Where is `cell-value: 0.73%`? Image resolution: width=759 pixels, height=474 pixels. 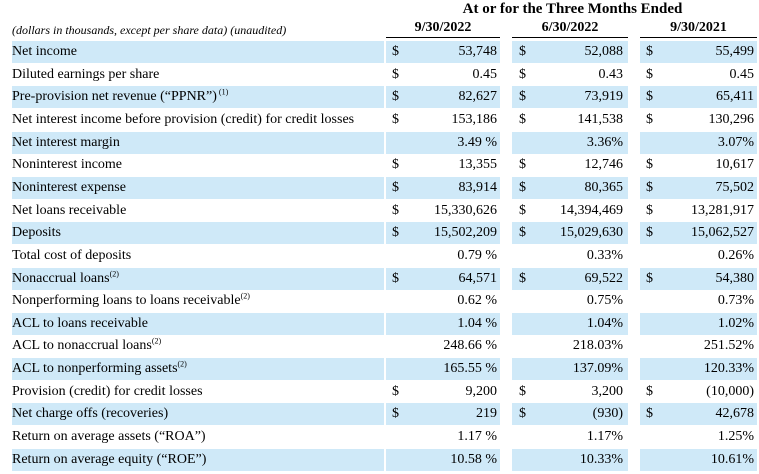 cell-value: 0.73% is located at coordinates (735, 301).